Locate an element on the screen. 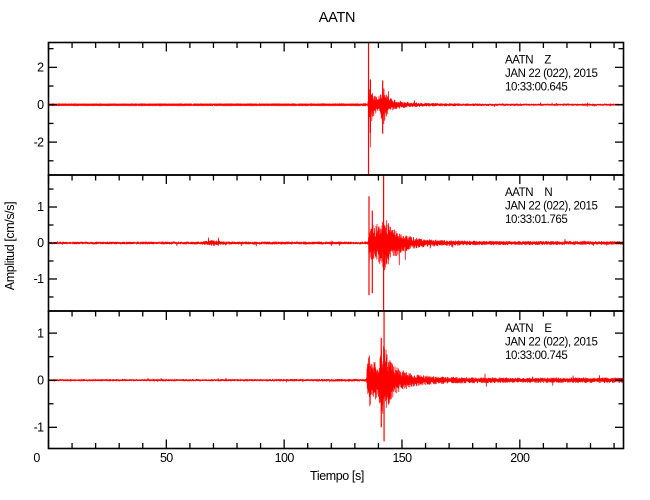  panel-annotation-Z-line1: AATN Z is located at coordinates (528, 61).